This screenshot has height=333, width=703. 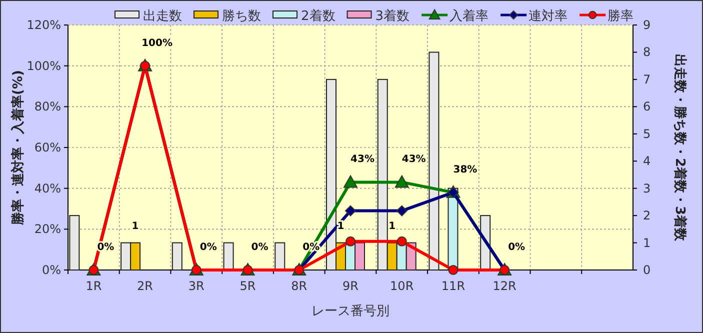 I want to click on y-tick-label: 60%, so click(x=47, y=147).